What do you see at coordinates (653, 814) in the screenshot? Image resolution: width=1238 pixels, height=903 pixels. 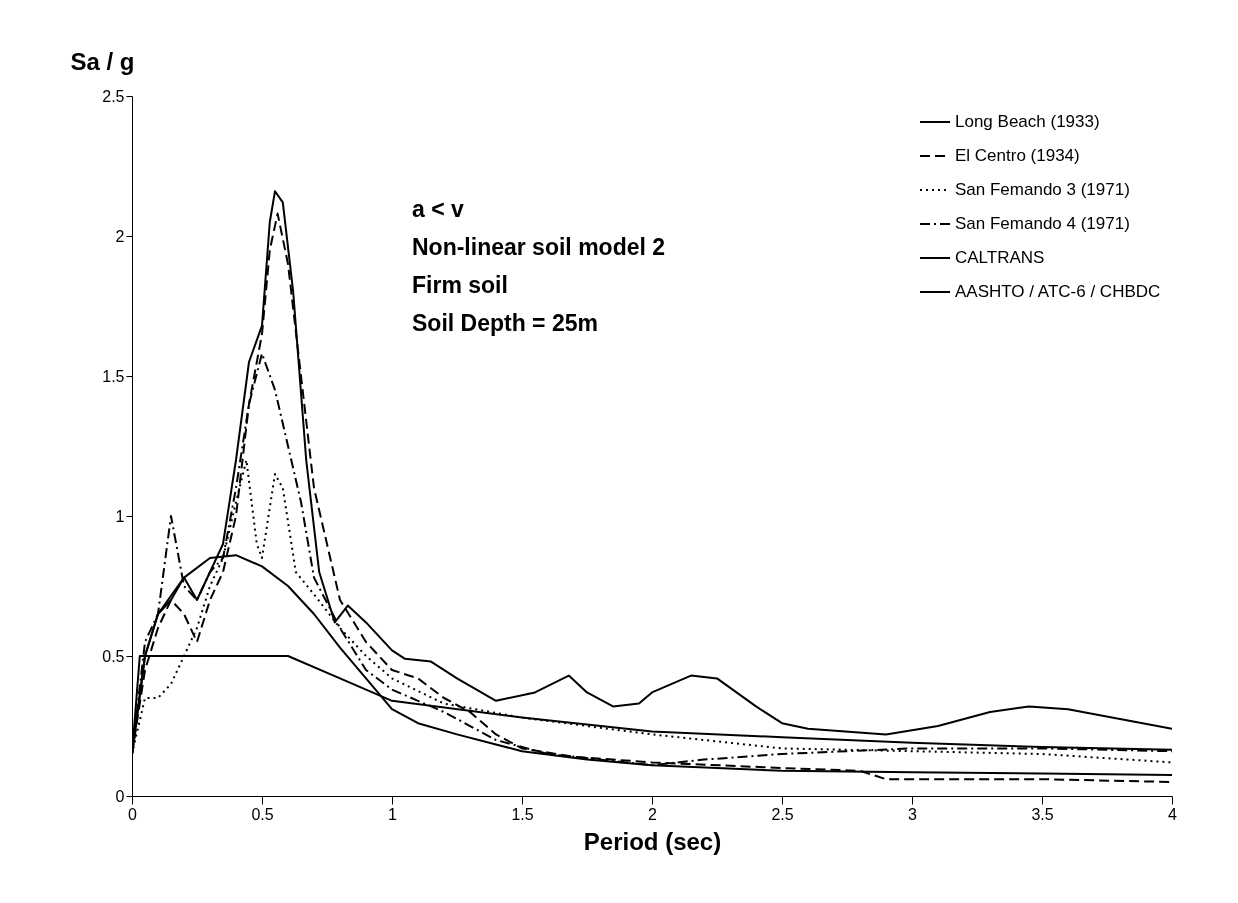 I see `x-tick-label: 2` at bounding box center [653, 814].